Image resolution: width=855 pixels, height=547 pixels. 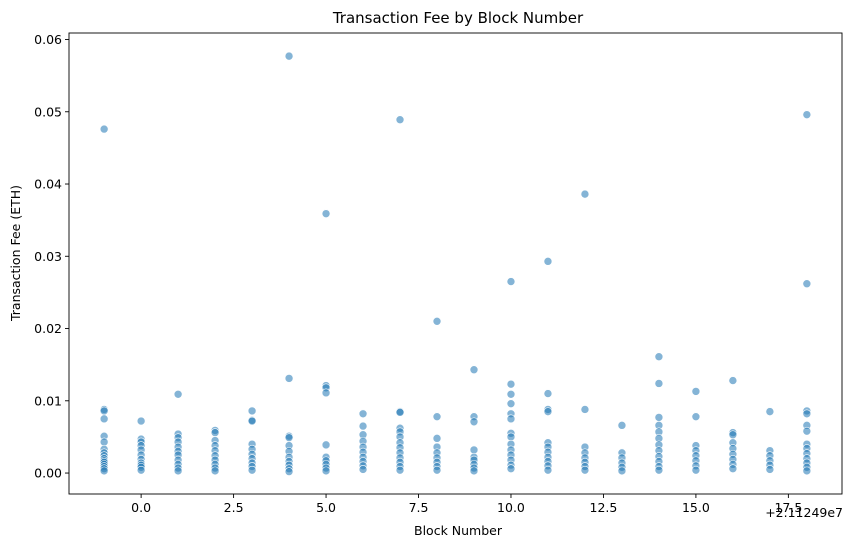 What do you see at coordinates (48, 256) in the screenshot?
I see `y-tick-label: 0.03` at bounding box center [48, 256].